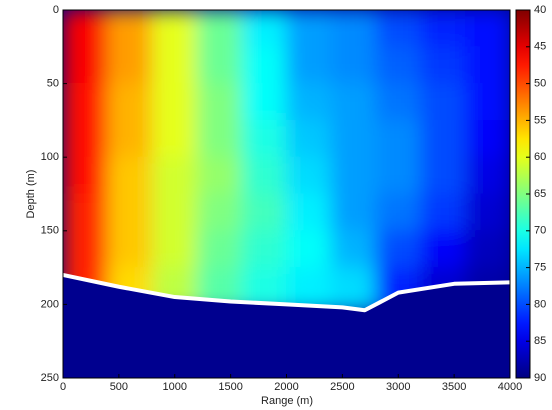 The width and height of the screenshot is (552, 410). What do you see at coordinates (540, 231) in the screenshot?
I see `colorbar-tick-label: 70` at bounding box center [540, 231].